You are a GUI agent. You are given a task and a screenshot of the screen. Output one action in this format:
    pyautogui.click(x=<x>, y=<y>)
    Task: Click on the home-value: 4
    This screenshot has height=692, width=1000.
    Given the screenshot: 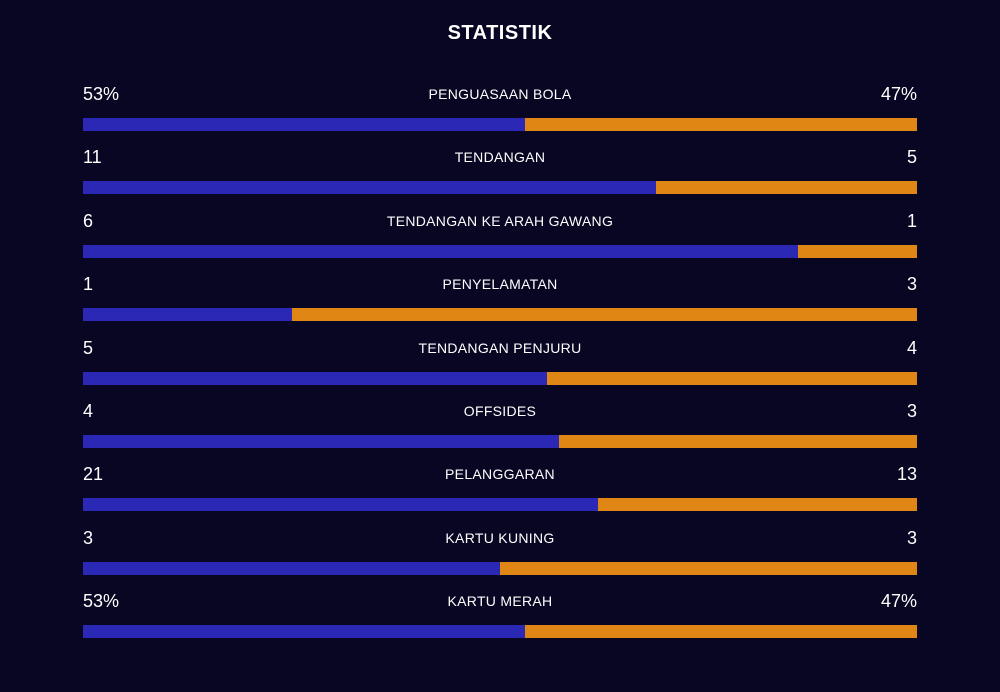 What is the action you would take?
    pyautogui.click(x=88, y=411)
    